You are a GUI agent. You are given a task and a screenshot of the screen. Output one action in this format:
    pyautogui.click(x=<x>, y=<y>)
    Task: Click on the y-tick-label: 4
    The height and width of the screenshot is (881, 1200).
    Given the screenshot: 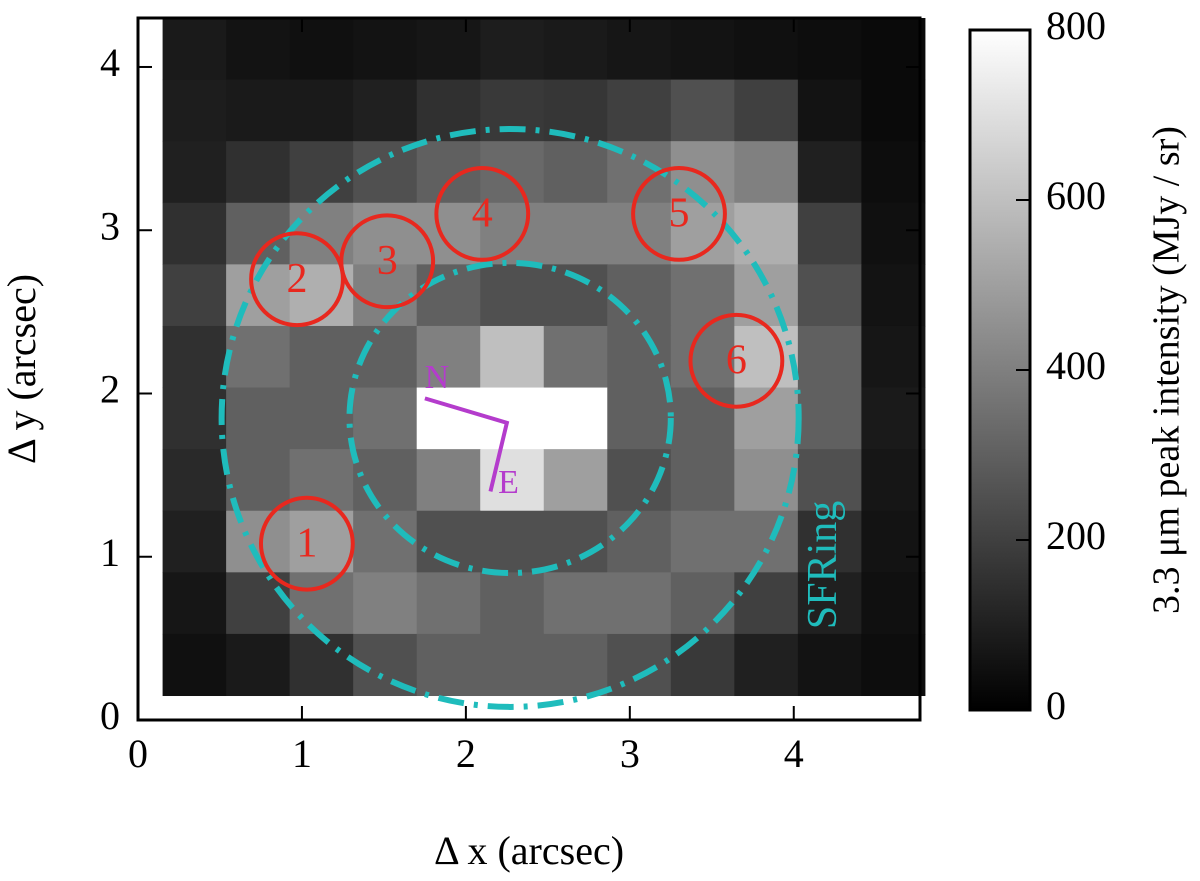 What is the action you would take?
    pyautogui.click(x=110, y=62)
    